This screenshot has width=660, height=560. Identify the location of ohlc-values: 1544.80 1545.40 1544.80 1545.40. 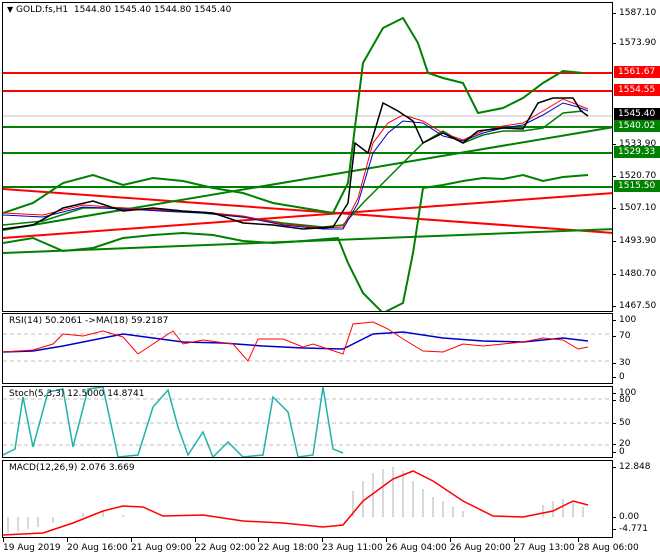
(152, 10).